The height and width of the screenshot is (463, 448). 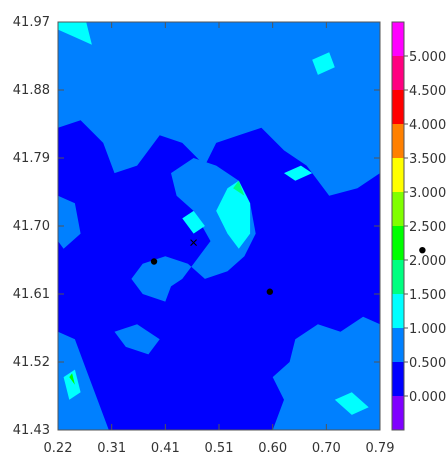 What do you see at coordinates (219, 448) in the screenshot?
I see `x-tick-label: 0.51` at bounding box center [219, 448].